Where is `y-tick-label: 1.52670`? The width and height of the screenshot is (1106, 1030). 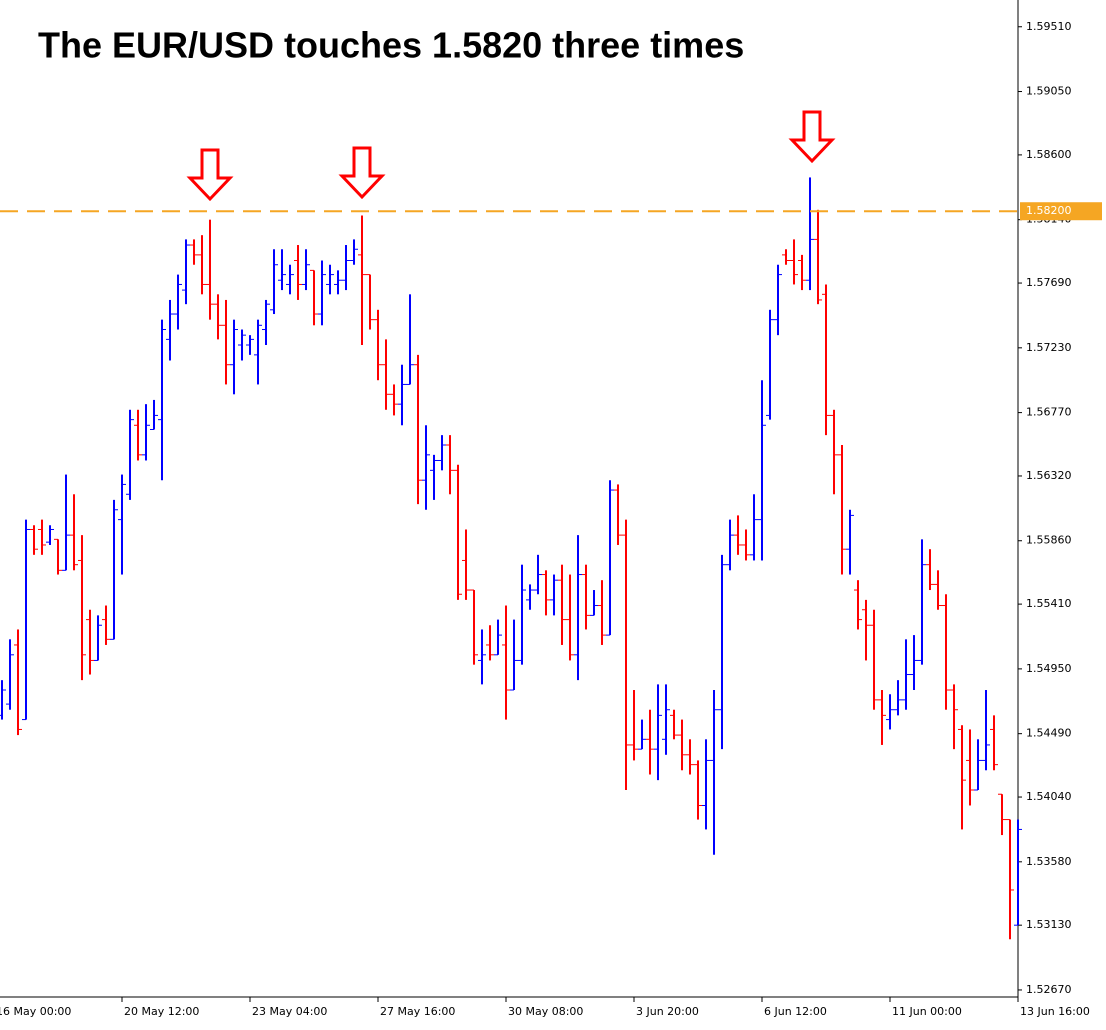
y-tick-label: 1.52670 is located at coordinates (1049, 989).